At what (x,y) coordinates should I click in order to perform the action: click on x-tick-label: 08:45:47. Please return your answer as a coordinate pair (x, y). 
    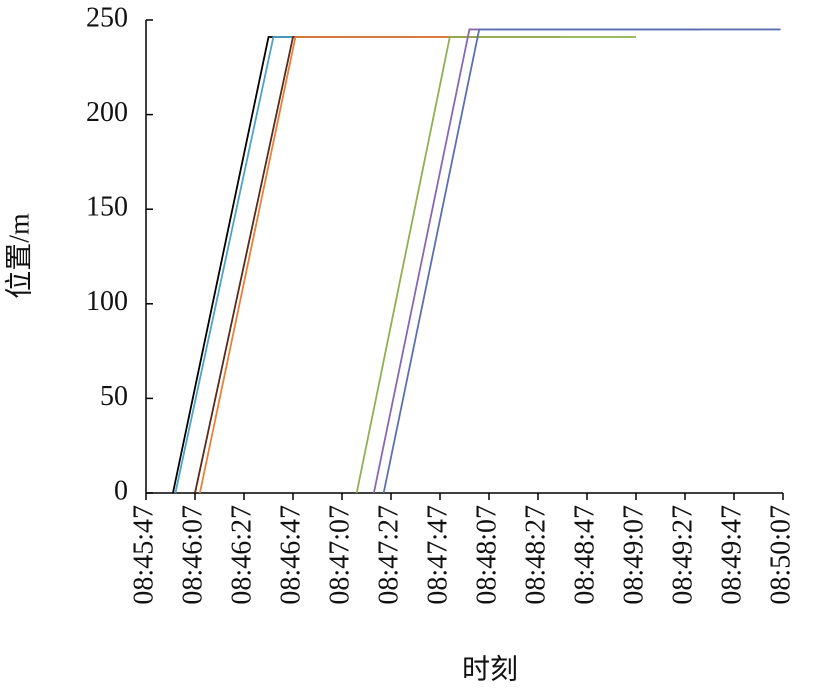
    Looking at the image, I should click on (143, 555).